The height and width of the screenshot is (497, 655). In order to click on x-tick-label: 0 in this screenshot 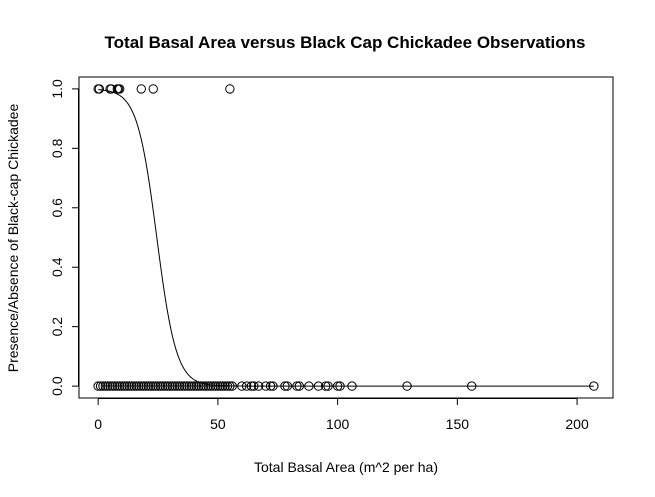, I will do `click(98, 424)`.